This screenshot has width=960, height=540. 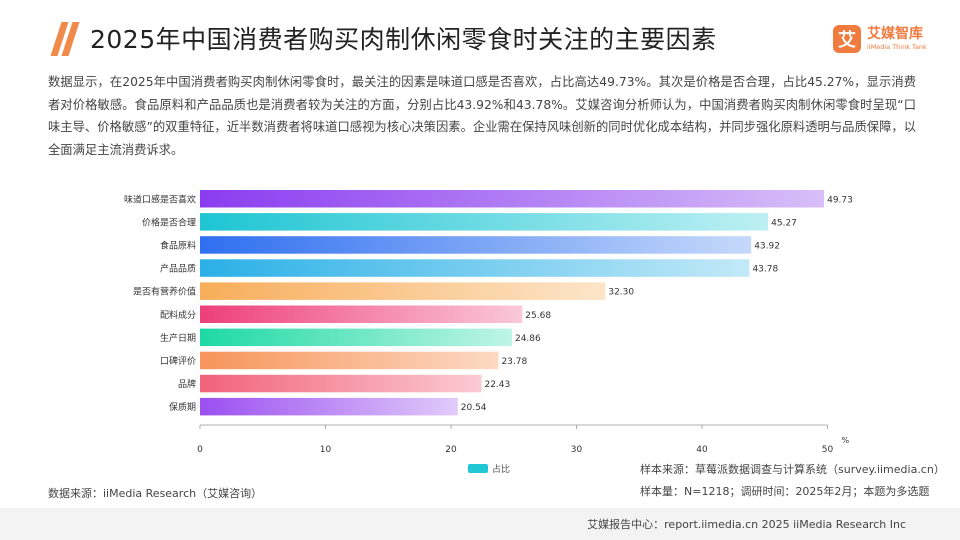 I want to click on x-tick-label: 10, so click(x=326, y=450).